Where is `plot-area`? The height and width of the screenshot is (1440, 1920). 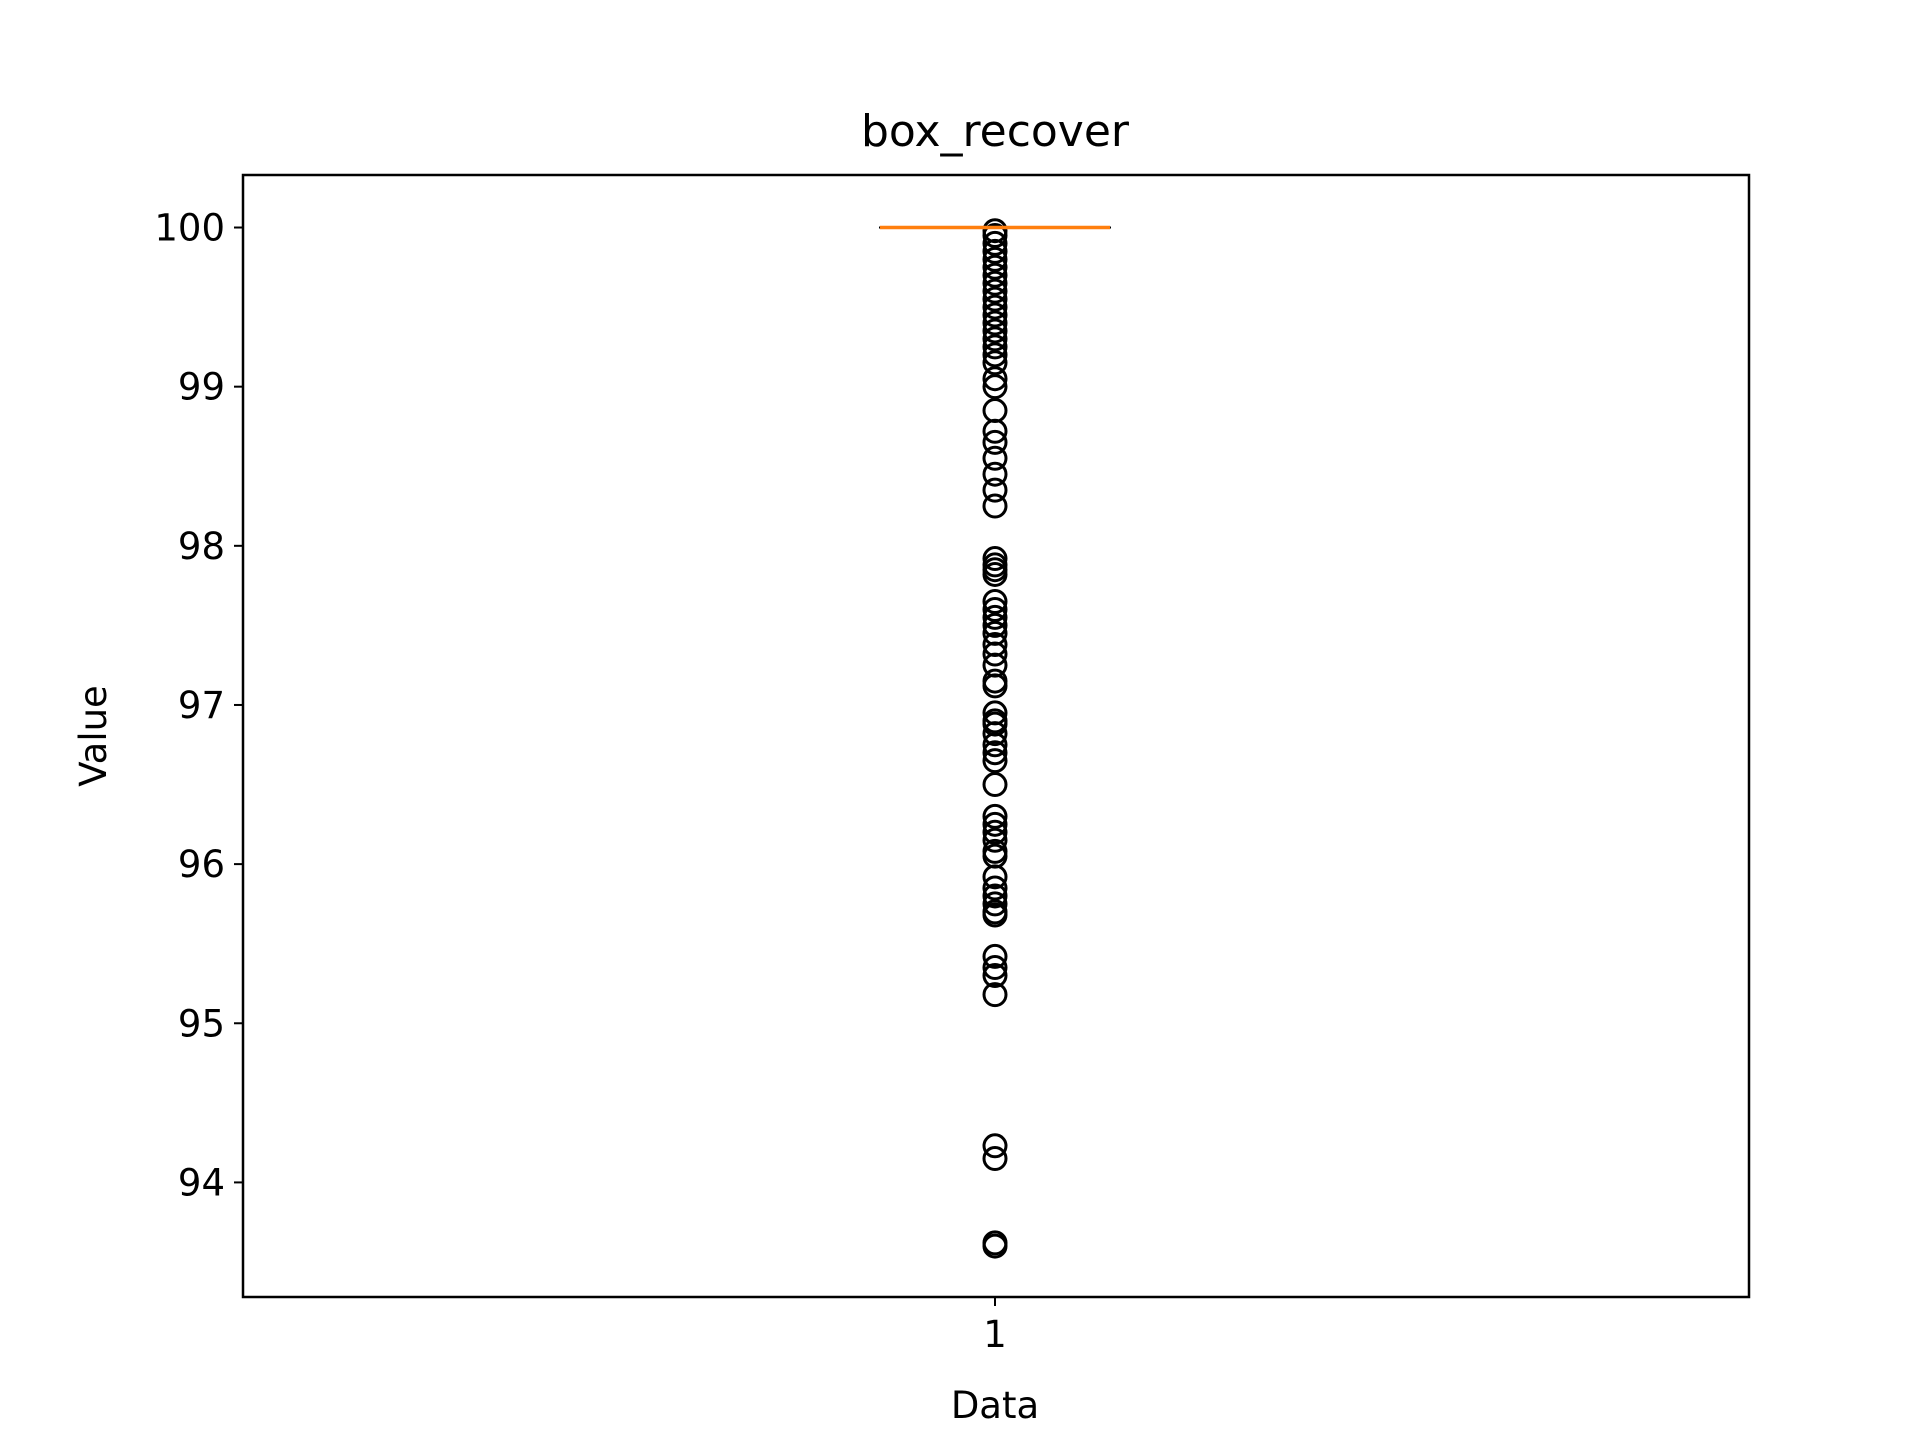
plot-area is located at coordinates (995, 738).